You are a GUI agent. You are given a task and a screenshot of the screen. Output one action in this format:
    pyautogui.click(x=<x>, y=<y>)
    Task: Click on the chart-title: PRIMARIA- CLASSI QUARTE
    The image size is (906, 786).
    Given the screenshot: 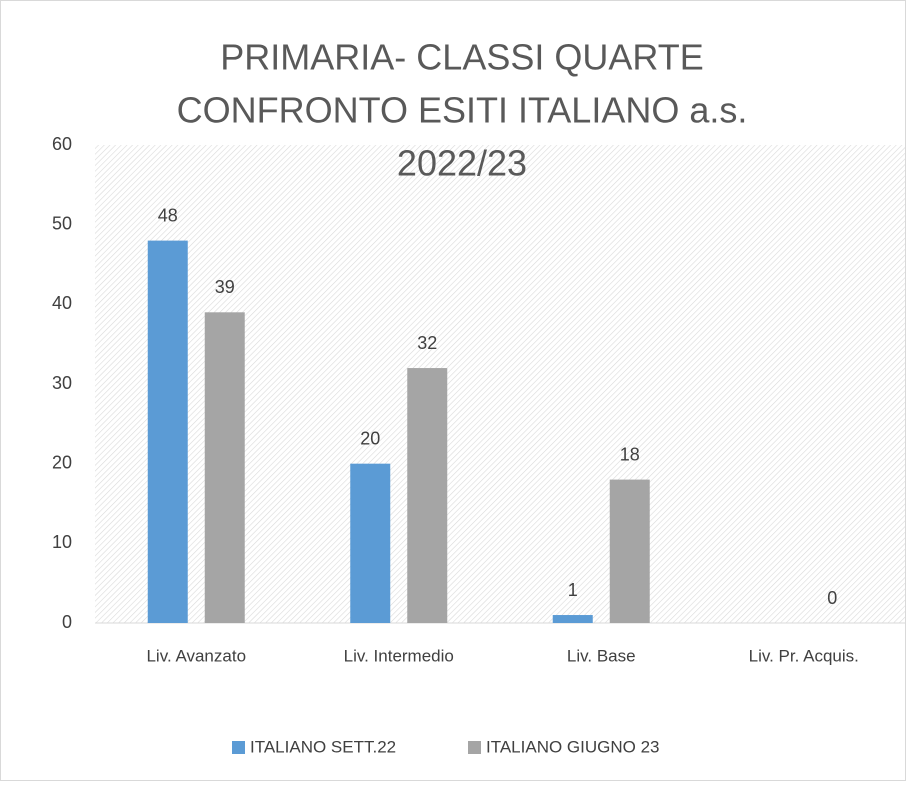 What is the action you would take?
    pyautogui.click(x=461, y=57)
    